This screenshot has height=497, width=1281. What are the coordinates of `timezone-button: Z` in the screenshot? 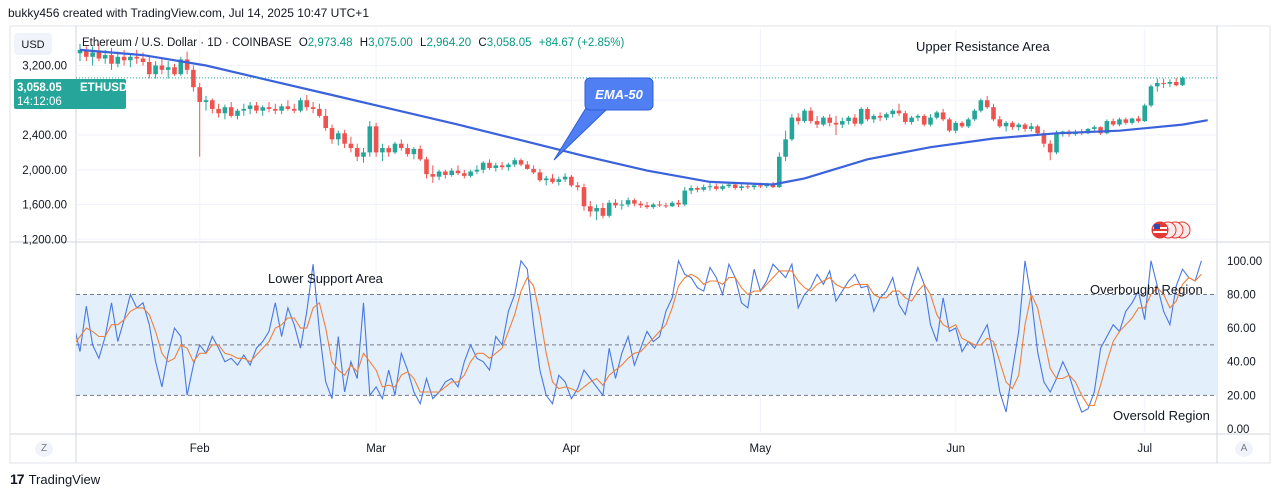 It's located at (44, 449).